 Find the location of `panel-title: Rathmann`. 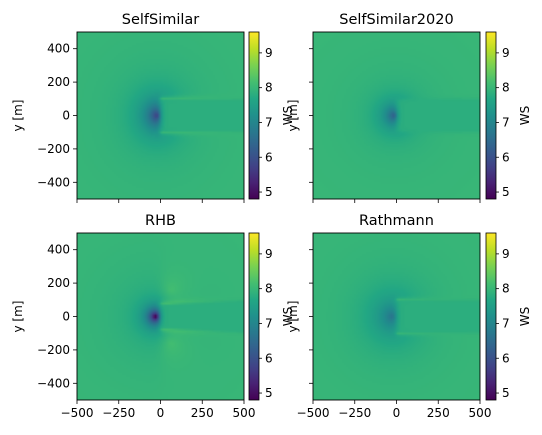

panel-title: Rathmann is located at coordinates (396, 221).